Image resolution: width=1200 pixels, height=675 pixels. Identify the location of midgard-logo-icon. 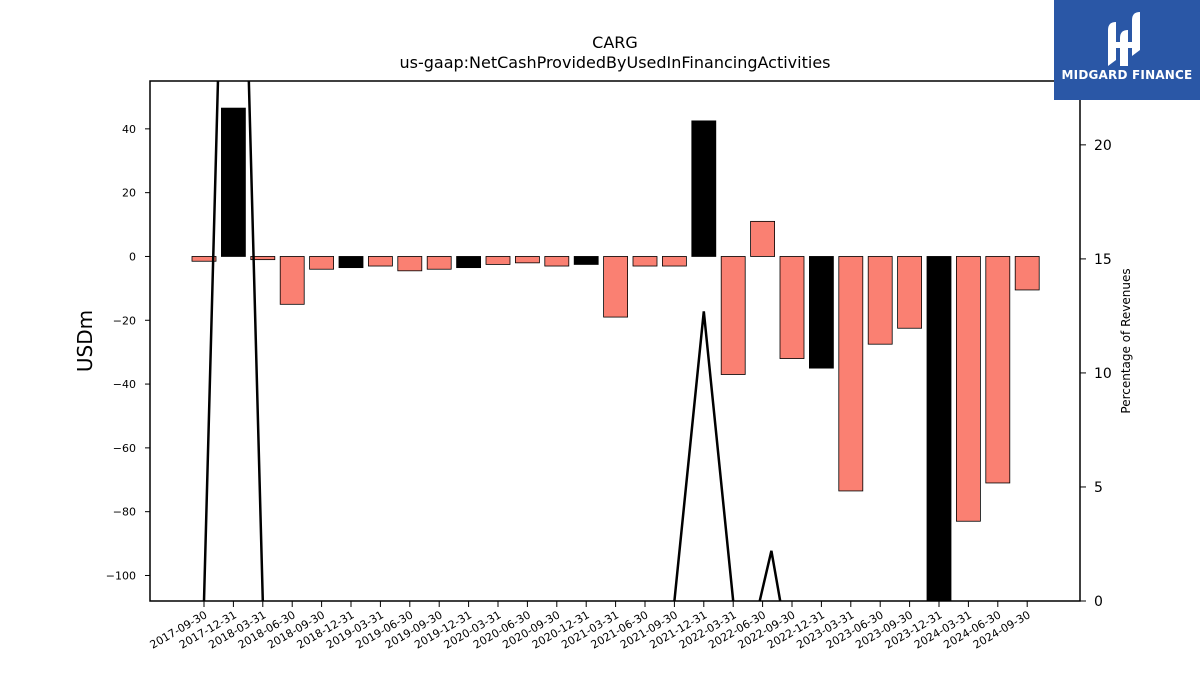
(1124, 39).